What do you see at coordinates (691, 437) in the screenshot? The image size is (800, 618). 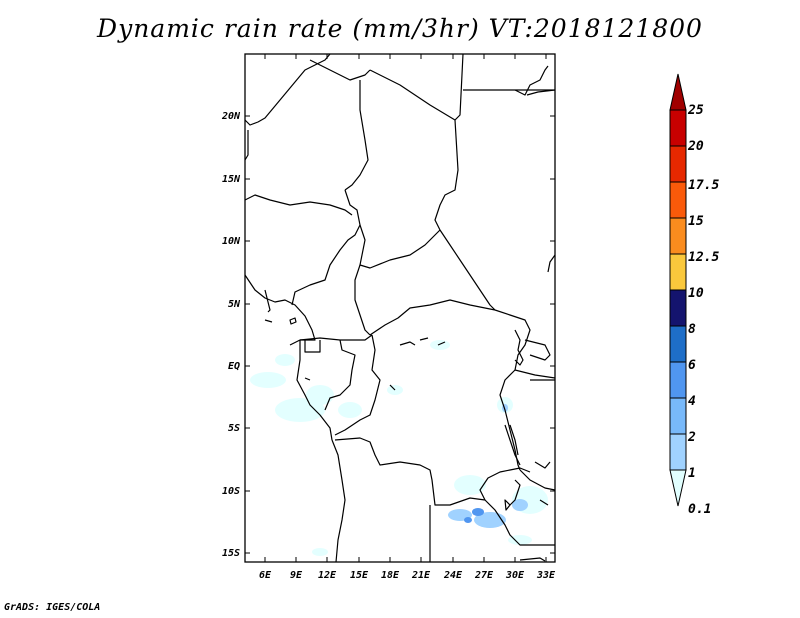 I see `colorbar-label: 2` at bounding box center [691, 437].